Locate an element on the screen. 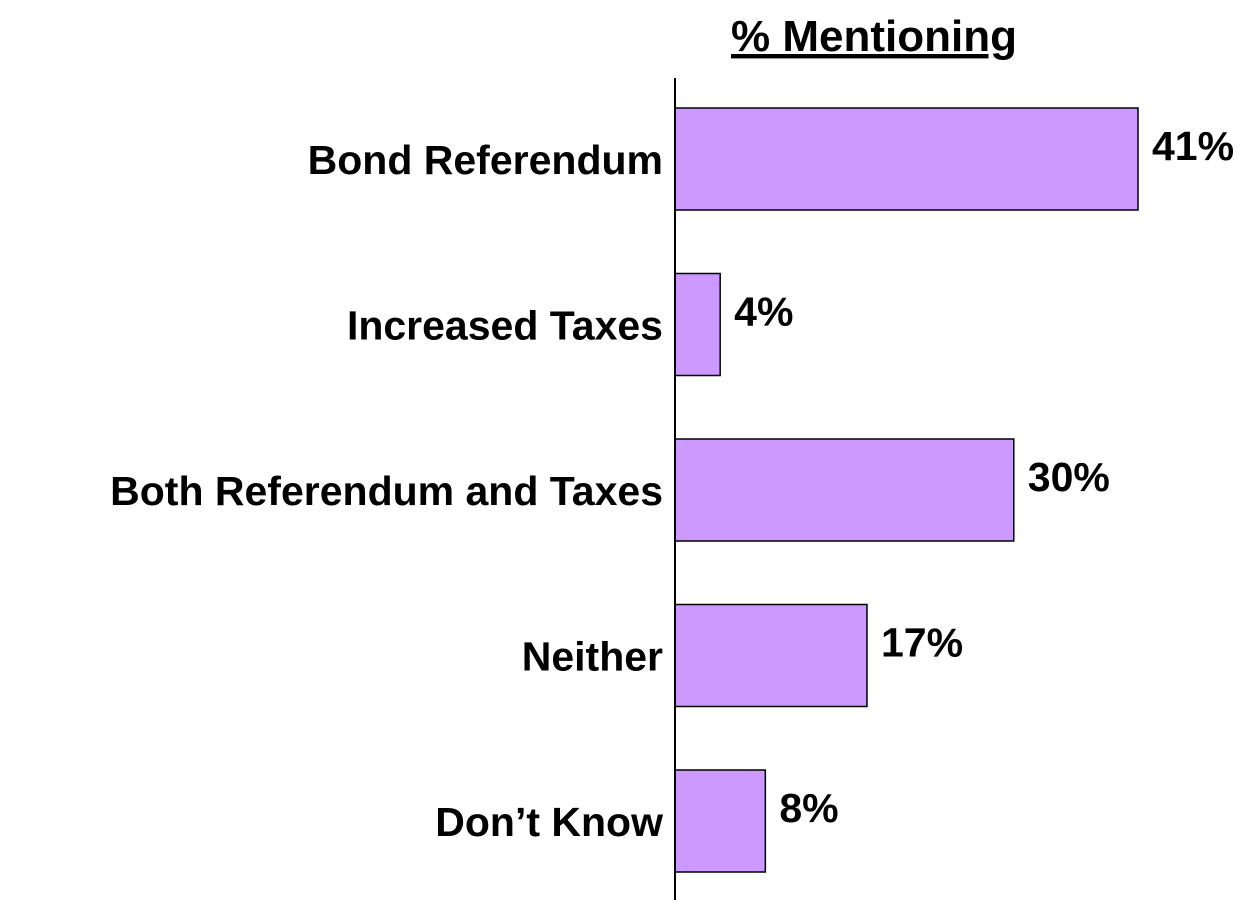  category-label: Increased Taxes is located at coordinates (505, 326).